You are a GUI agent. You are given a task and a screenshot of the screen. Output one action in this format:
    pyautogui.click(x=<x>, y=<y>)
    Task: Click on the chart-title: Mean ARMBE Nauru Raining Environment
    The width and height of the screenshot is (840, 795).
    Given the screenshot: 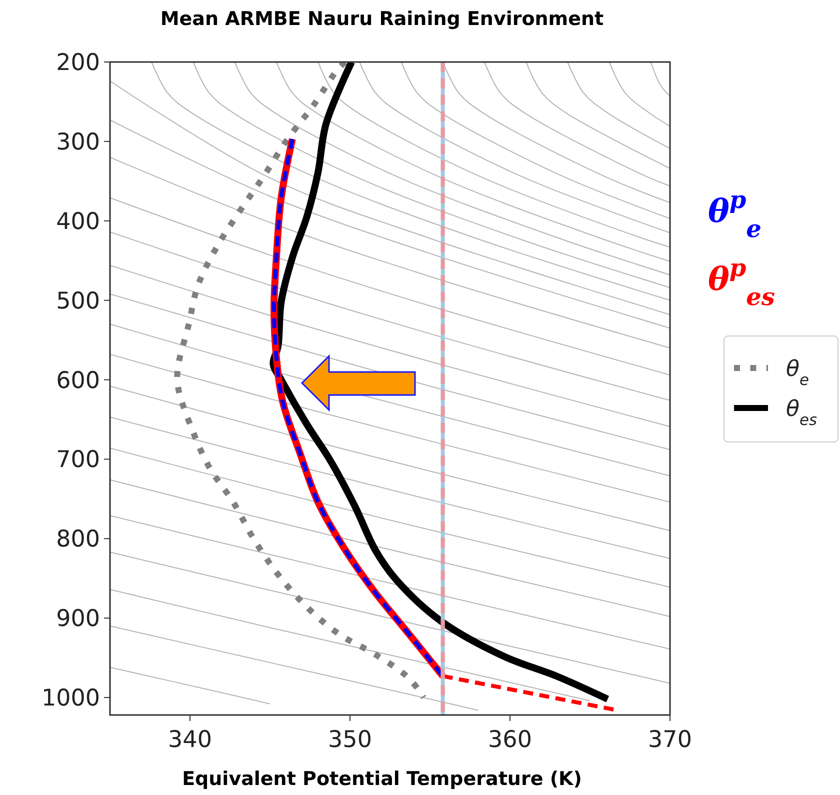 What is the action you would take?
    pyautogui.click(x=382, y=19)
    